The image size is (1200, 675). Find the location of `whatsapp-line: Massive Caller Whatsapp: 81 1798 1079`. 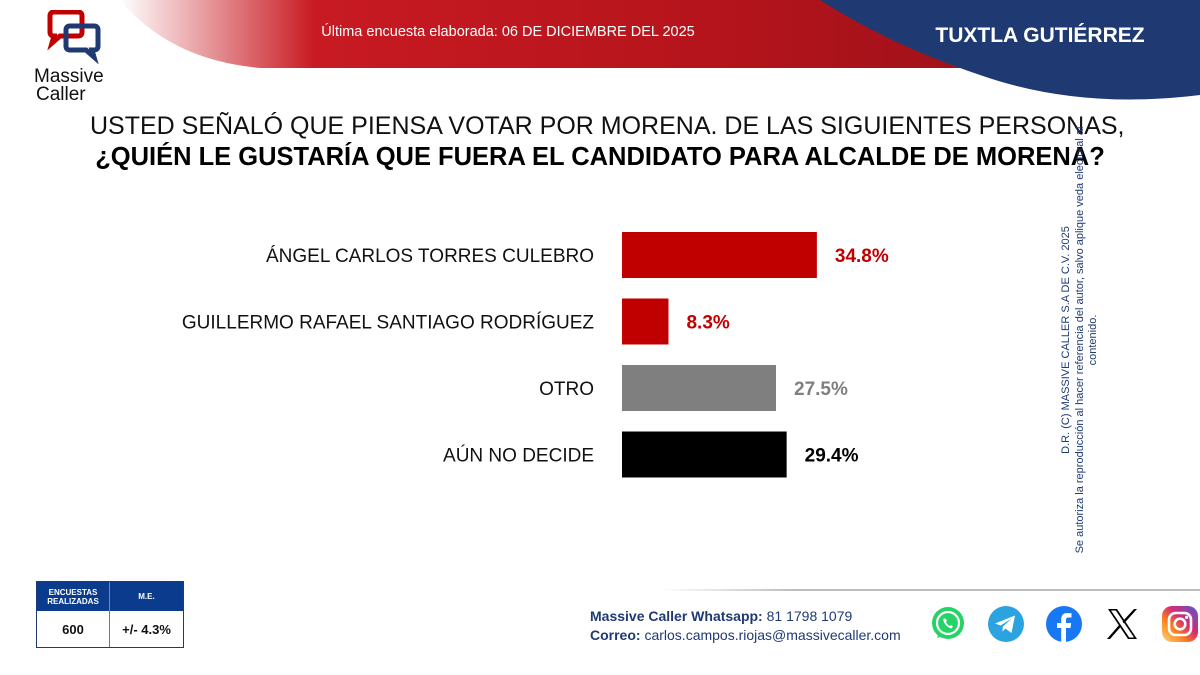

whatsapp-line: Massive Caller Whatsapp: 81 1798 1079 is located at coordinates (745, 616).